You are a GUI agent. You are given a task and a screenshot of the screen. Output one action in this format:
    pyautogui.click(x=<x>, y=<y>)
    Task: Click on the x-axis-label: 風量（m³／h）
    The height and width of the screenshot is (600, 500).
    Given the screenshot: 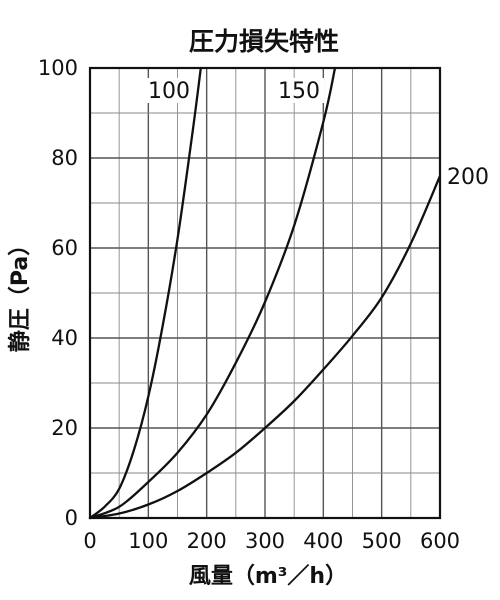 What is the action you would take?
    pyautogui.click(x=268, y=576)
    